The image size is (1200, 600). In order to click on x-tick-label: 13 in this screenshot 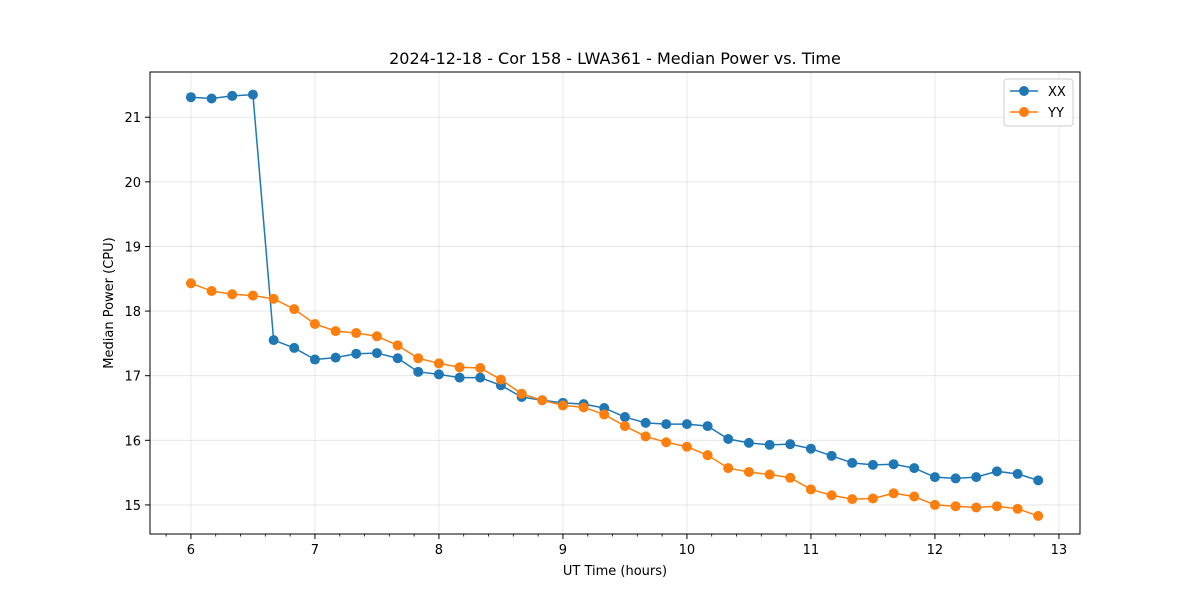, I will do `click(1059, 550)`.